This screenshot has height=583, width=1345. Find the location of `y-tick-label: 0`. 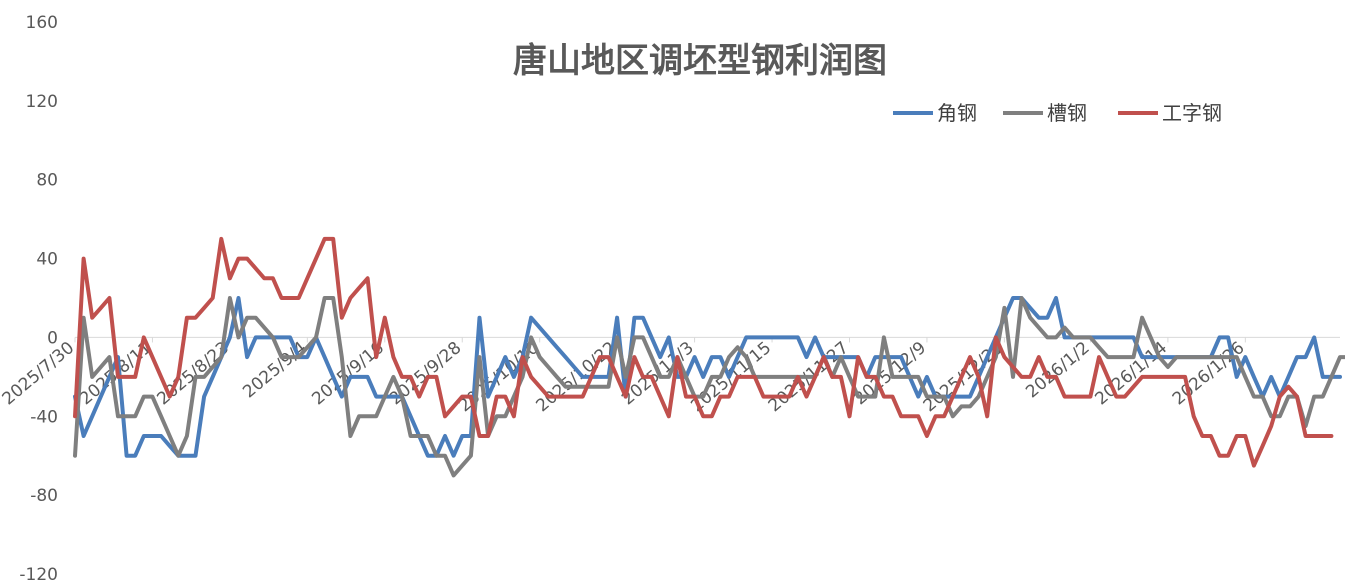

y-tick-label: 0 is located at coordinates (52, 338).